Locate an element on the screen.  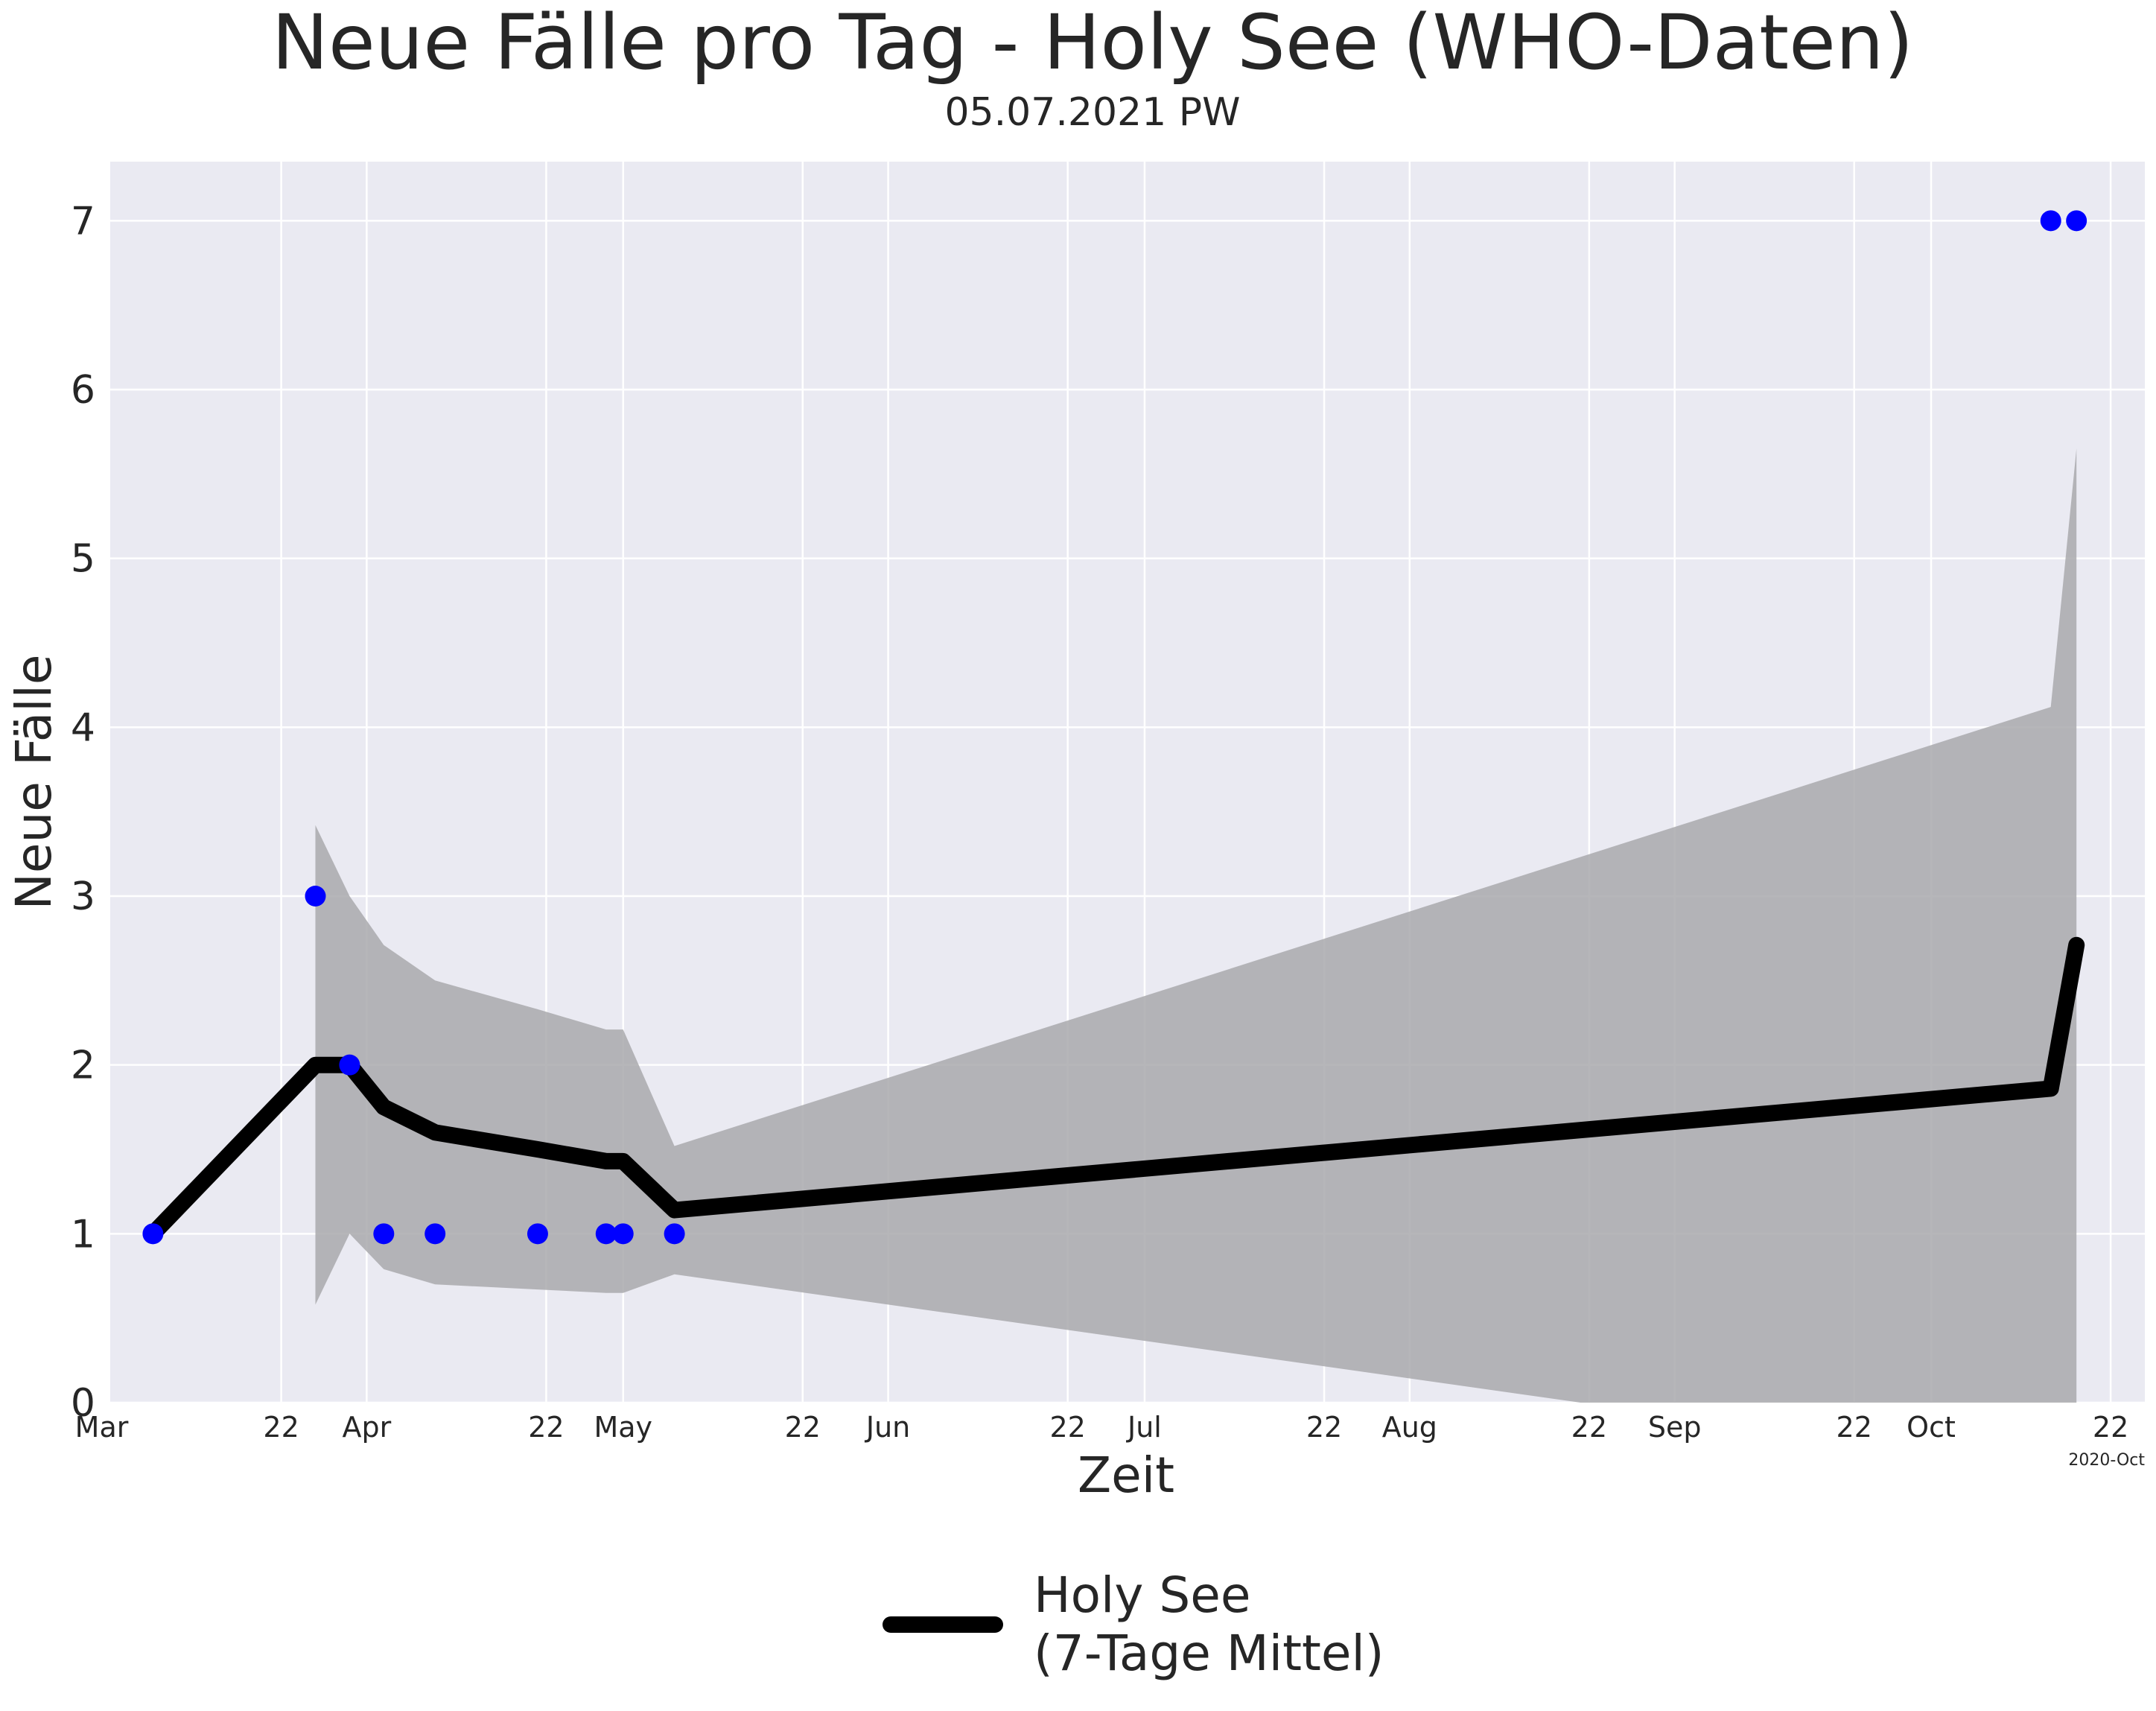
y-tick-label-3: 3 is located at coordinates (83, 896).